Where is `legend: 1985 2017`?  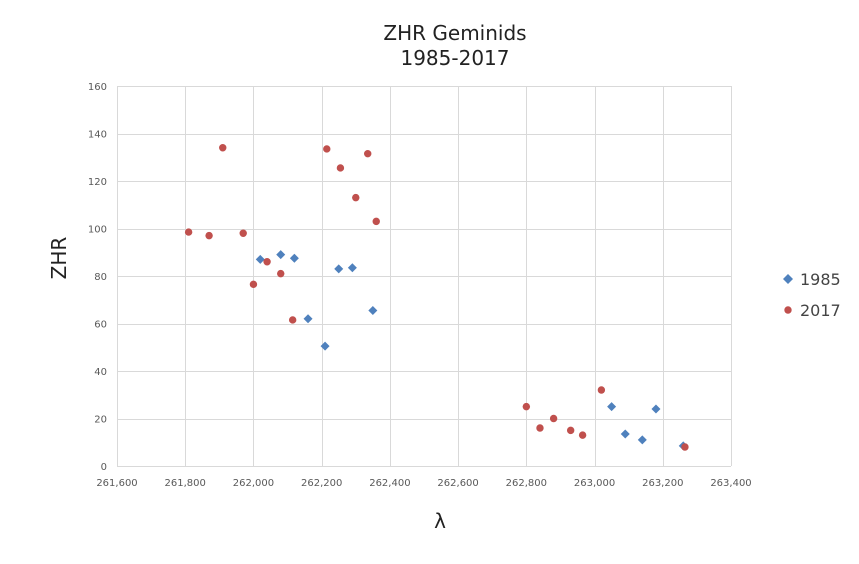
legend: 1985 2017 is located at coordinates (812, 295).